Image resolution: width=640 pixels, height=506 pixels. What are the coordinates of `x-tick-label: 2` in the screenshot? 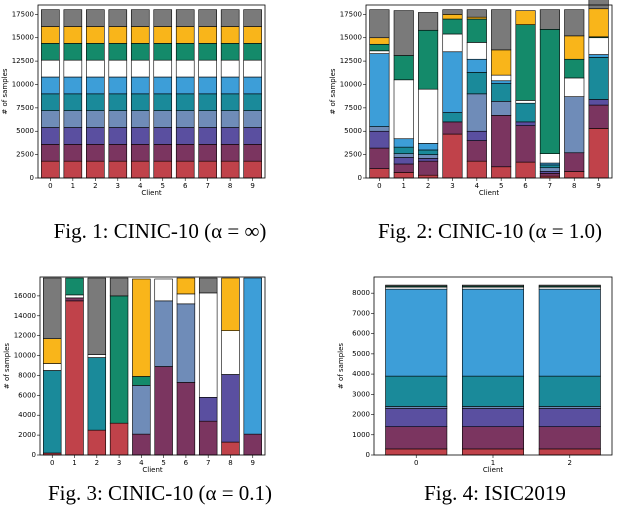 It's located at (97, 463).